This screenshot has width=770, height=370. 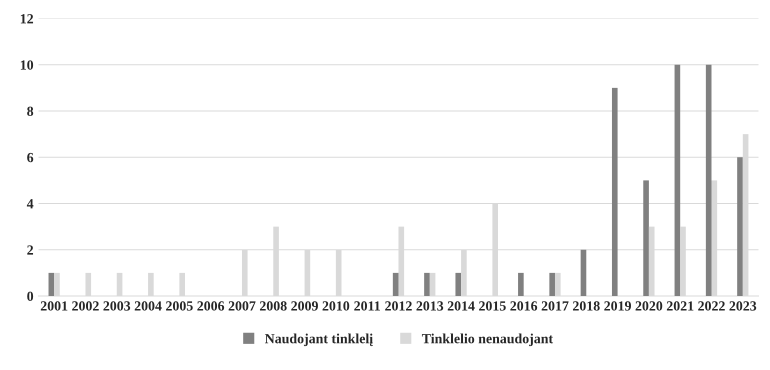 I want to click on x-tick-label: 2012, so click(x=398, y=306).